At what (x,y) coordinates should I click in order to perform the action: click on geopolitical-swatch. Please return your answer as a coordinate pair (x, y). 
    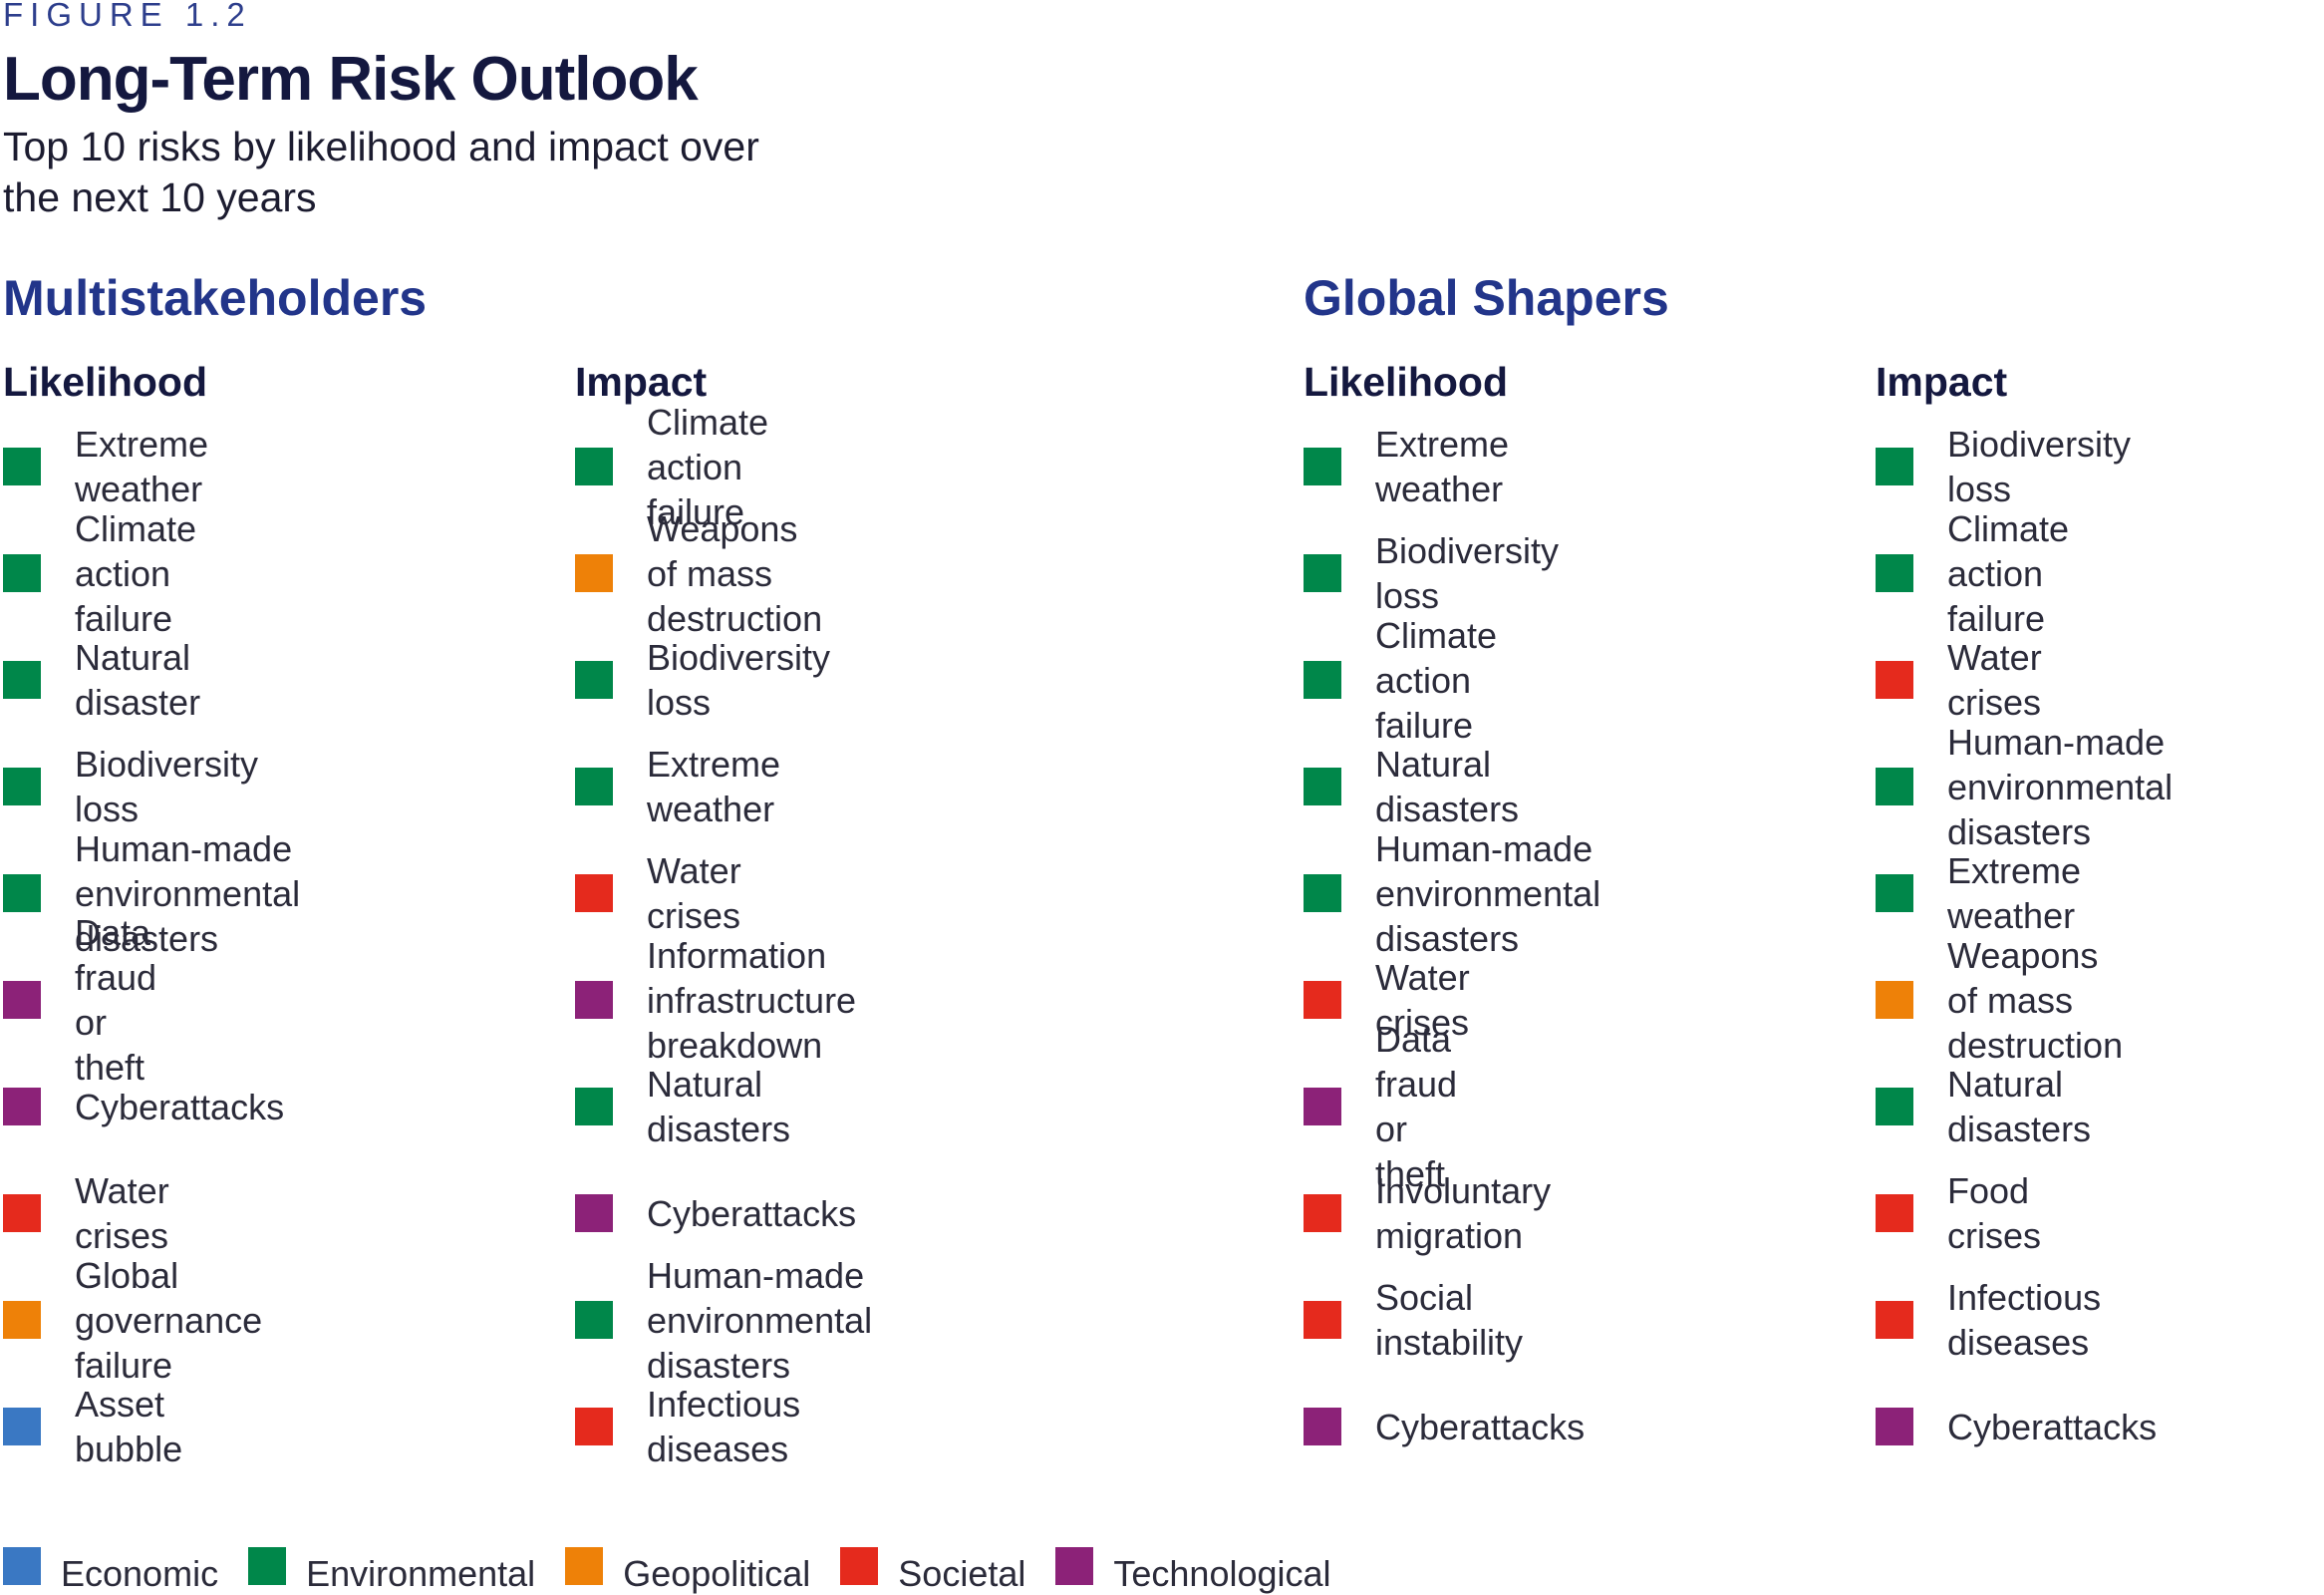
    Looking at the image, I should click on (1894, 1000).